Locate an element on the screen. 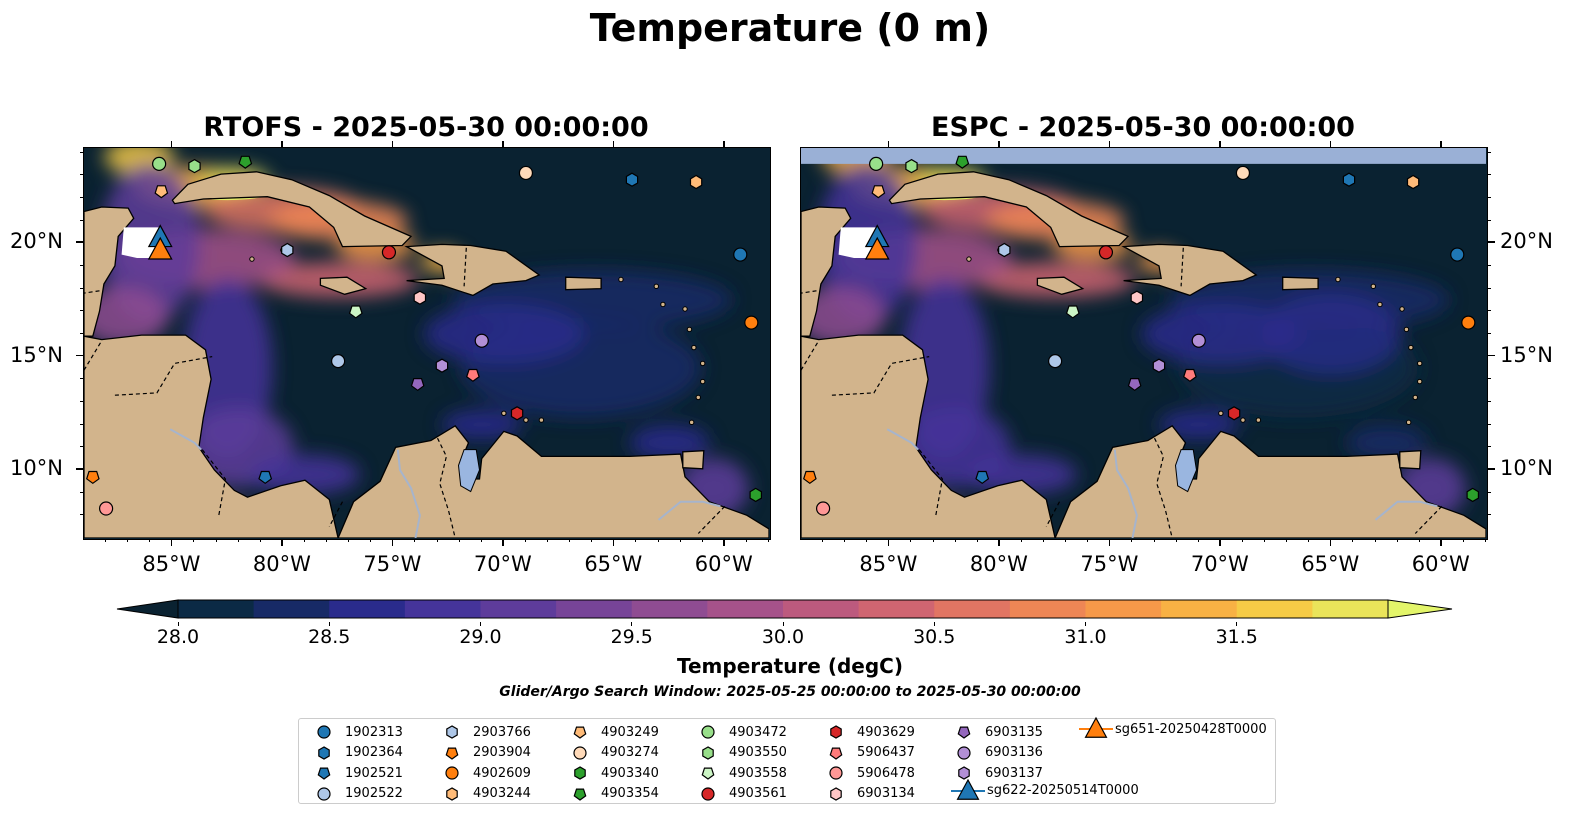 The image size is (1580, 827). legend-label: 4903354 is located at coordinates (630, 793).